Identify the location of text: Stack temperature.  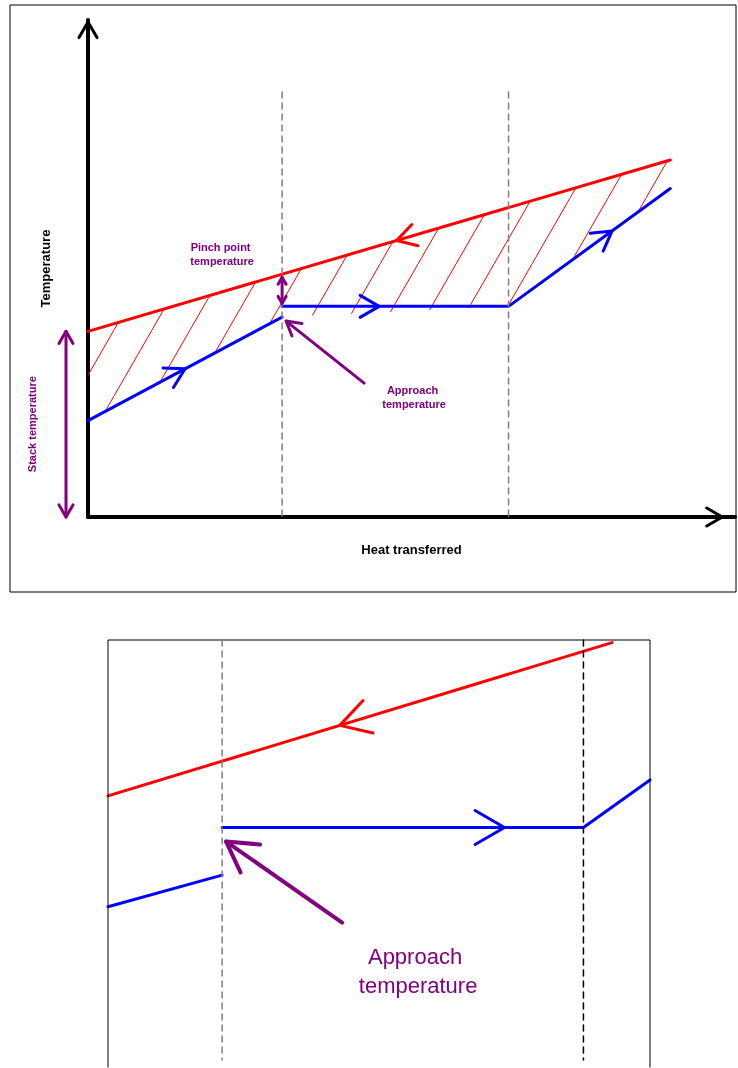
(32, 424).